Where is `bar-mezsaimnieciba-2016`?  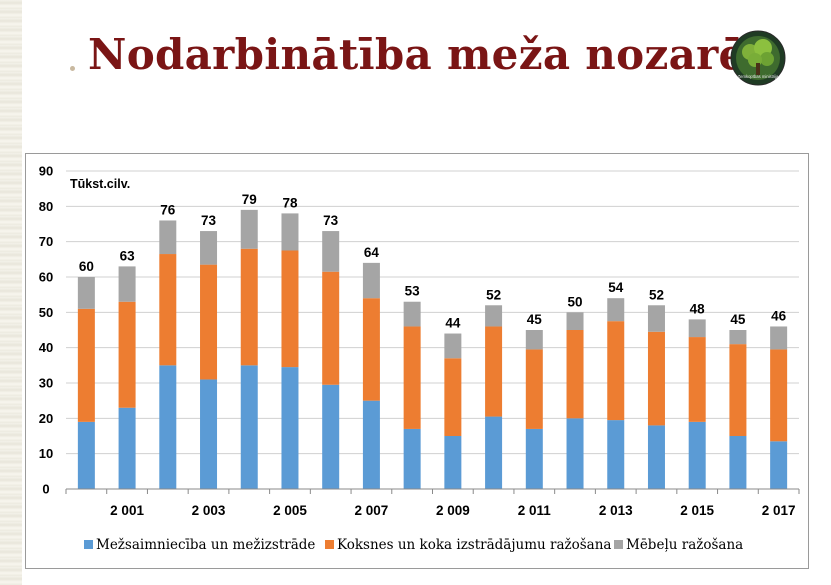
bar-mezsaimnieciba-2016 is located at coordinates (738, 462).